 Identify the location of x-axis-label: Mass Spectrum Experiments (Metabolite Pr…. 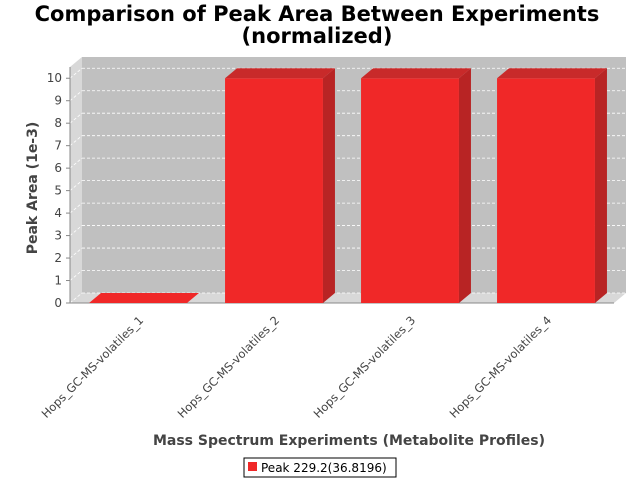
(349, 441).